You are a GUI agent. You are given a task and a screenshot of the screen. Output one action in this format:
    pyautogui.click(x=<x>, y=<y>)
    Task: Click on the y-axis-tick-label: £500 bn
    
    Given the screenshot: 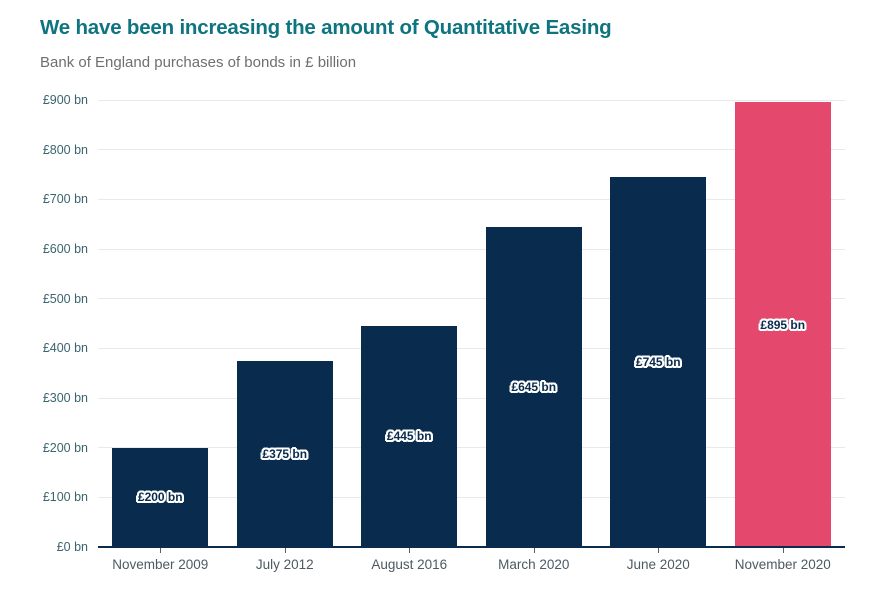 What is the action you would take?
    pyautogui.click(x=65, y=298)
    